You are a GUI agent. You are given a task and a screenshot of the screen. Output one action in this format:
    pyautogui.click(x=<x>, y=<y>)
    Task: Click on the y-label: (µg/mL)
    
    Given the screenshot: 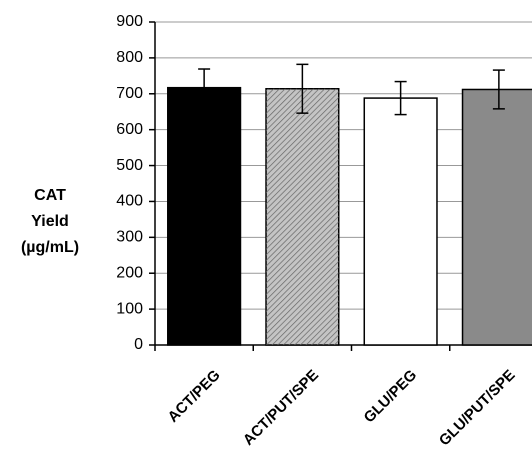 What is the action you would take?
    pyautogui.click(x=50, y=247)
    